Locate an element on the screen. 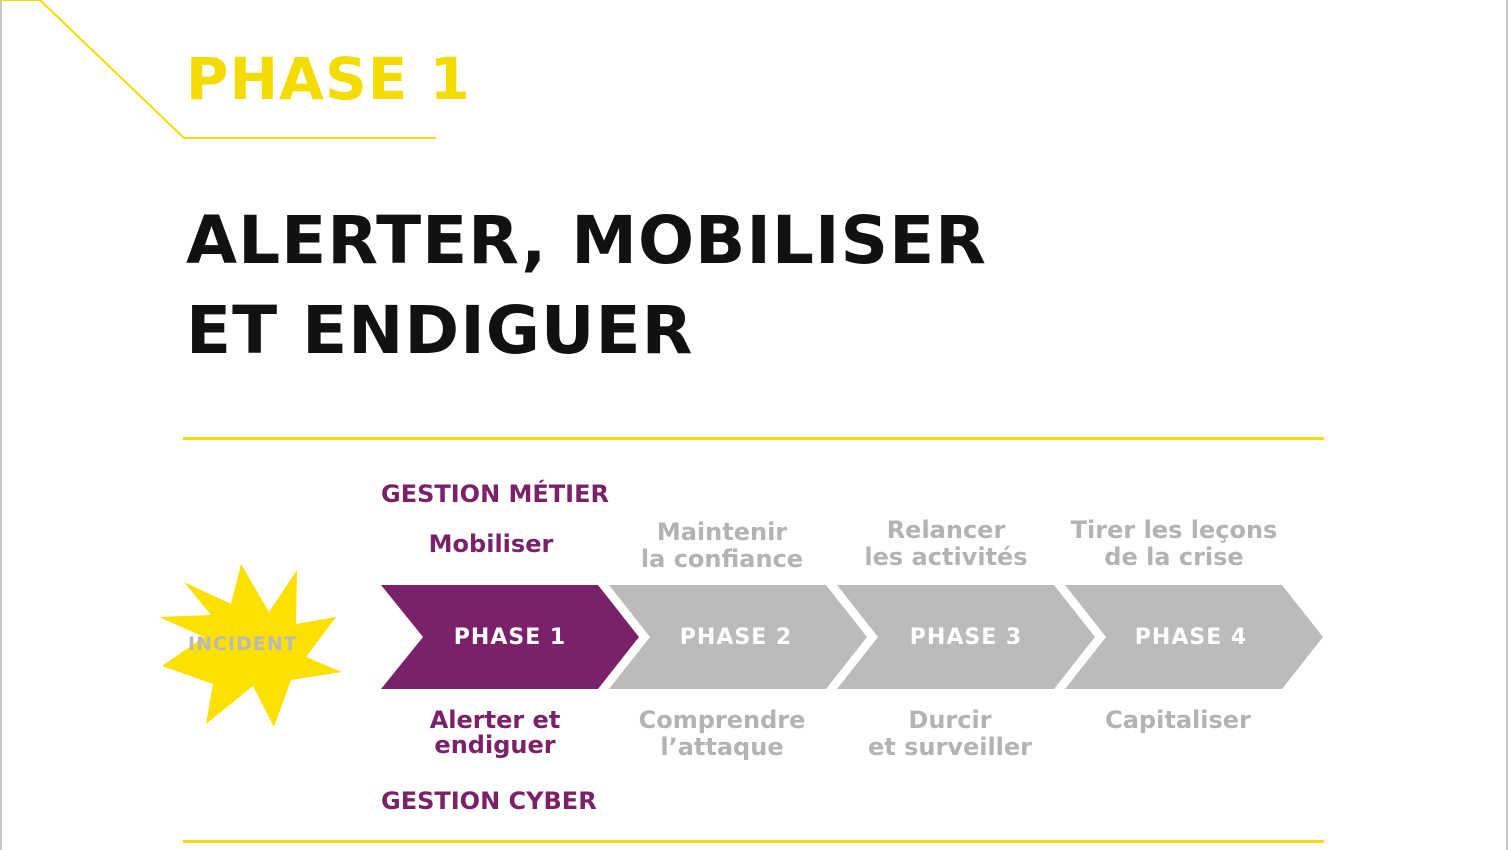 The width and height of the screenshot is (1508, 850). phase-3-chevron: PHASE 3 is located at coordinates (966, 637).